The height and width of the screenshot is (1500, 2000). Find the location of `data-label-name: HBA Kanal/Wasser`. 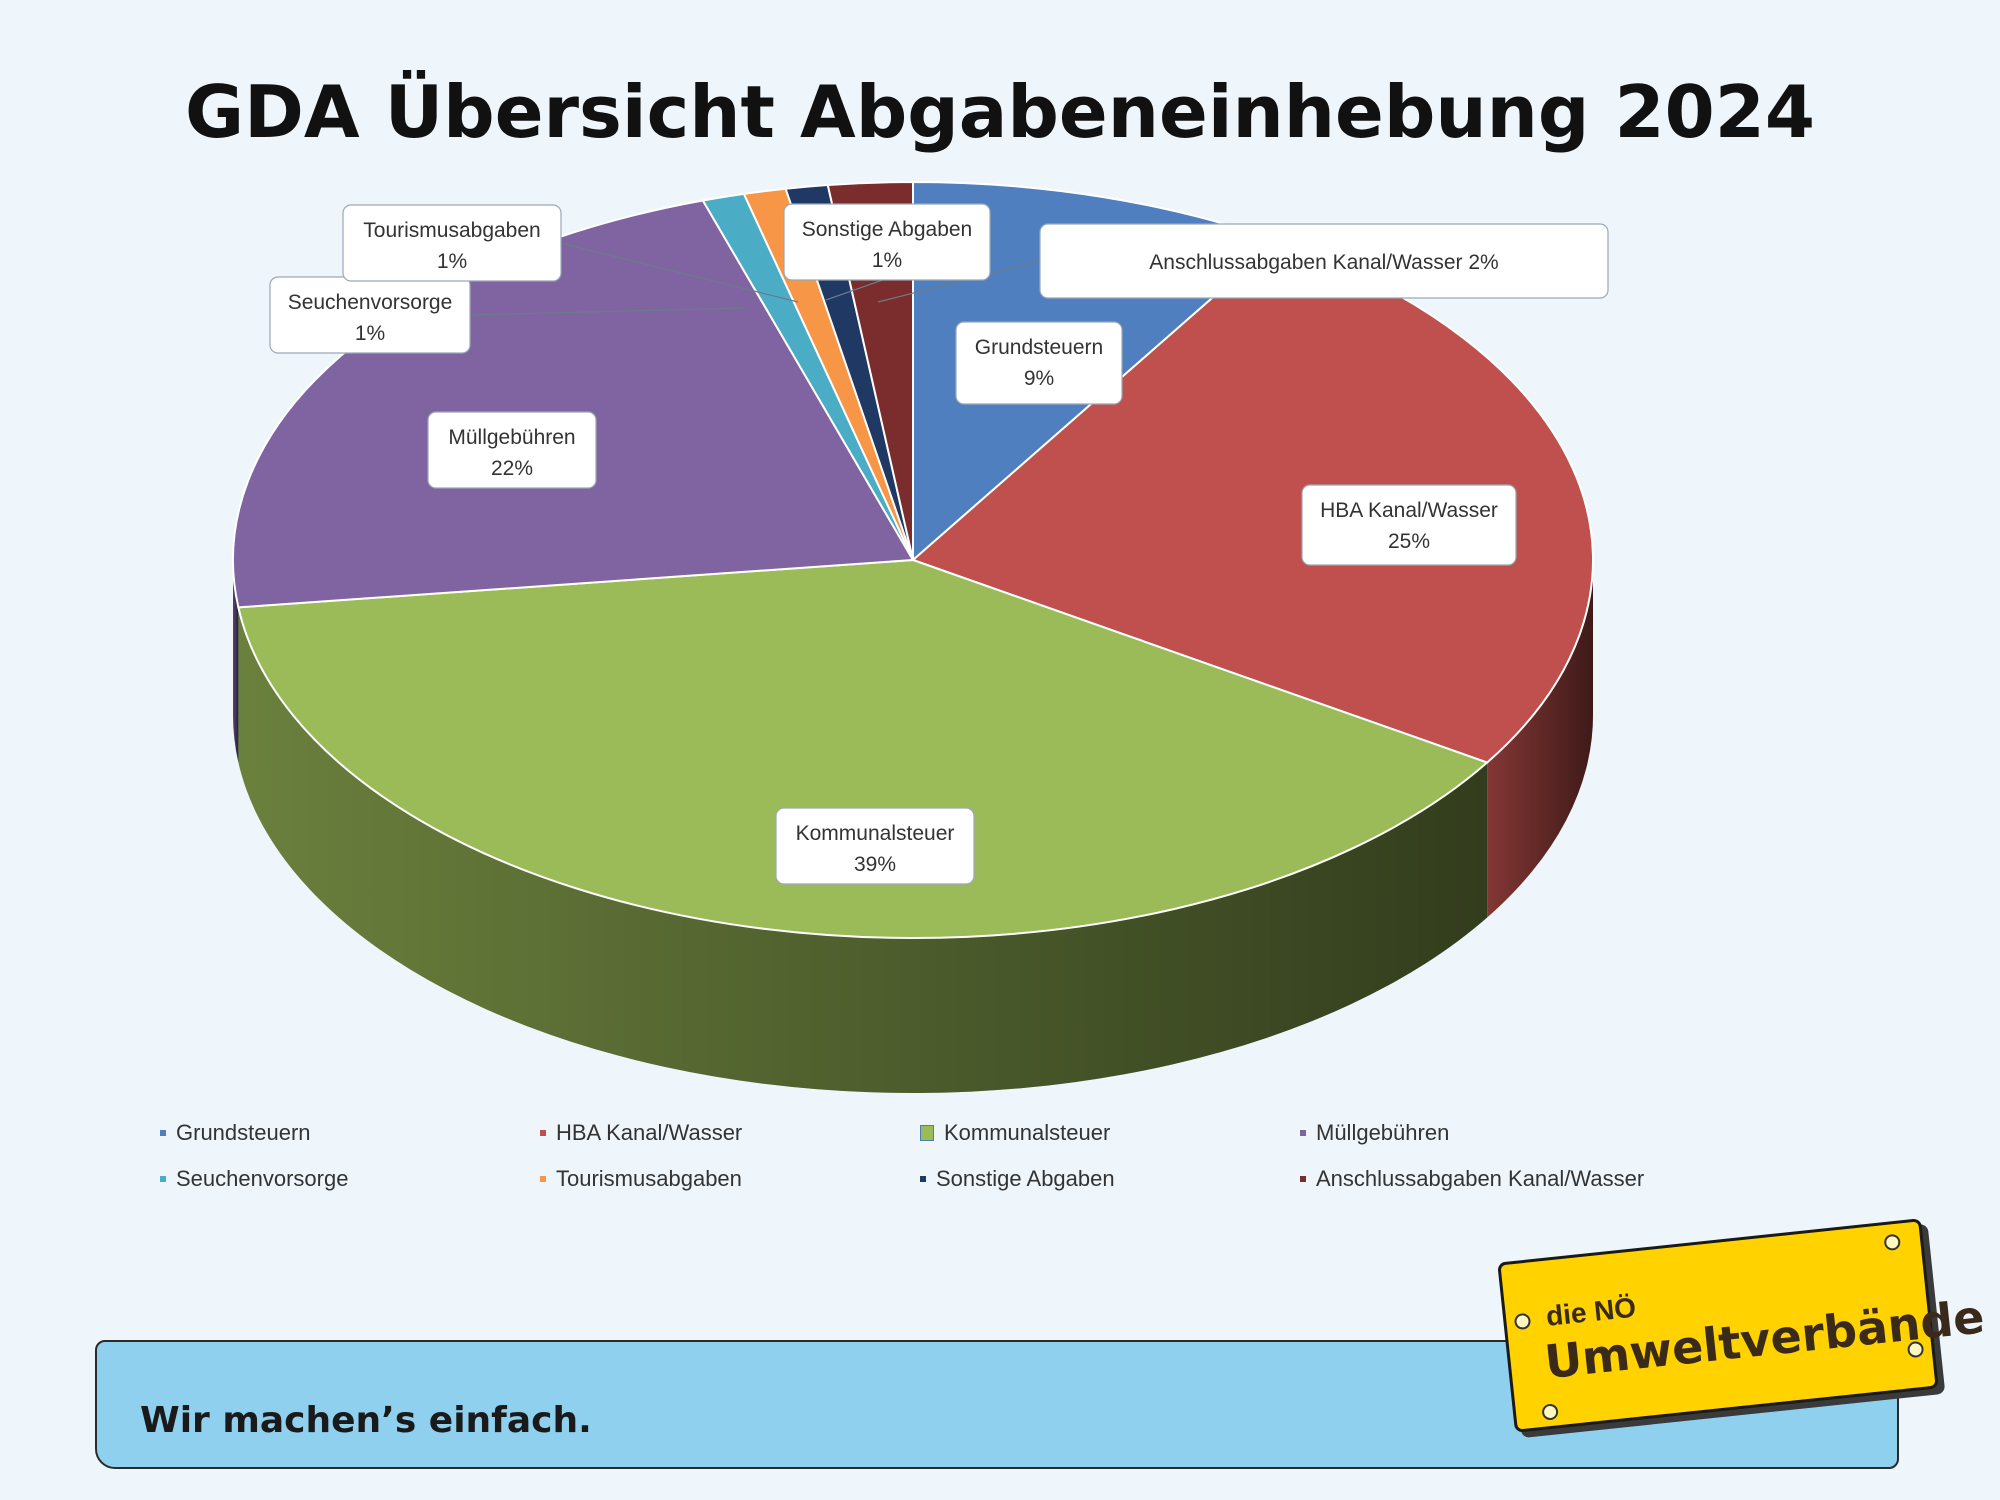

data-label-name: HBA Kanal/Wasser is located at coordinates (1409, 510).